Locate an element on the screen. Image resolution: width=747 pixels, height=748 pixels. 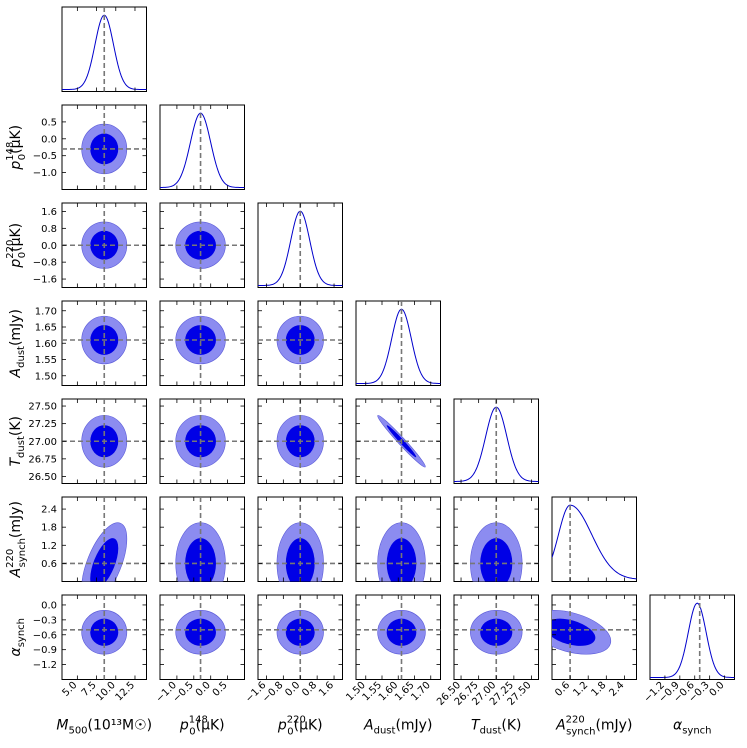
x-axis-label-M500: M500(10¹³M☉) is located at coordinates (104, 727).